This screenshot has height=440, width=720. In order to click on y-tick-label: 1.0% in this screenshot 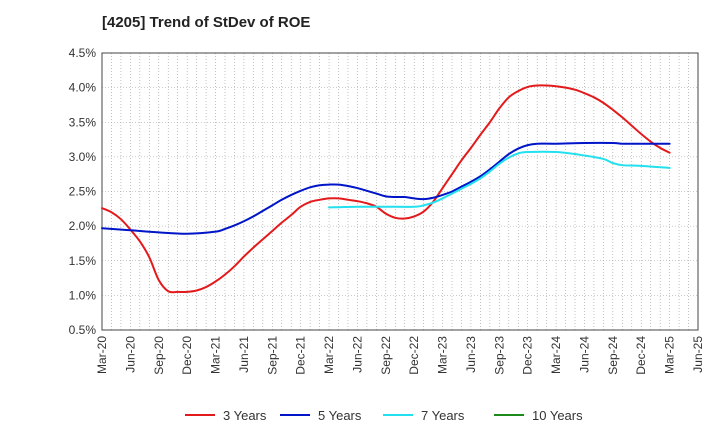, I will do `click(83, 295)`.